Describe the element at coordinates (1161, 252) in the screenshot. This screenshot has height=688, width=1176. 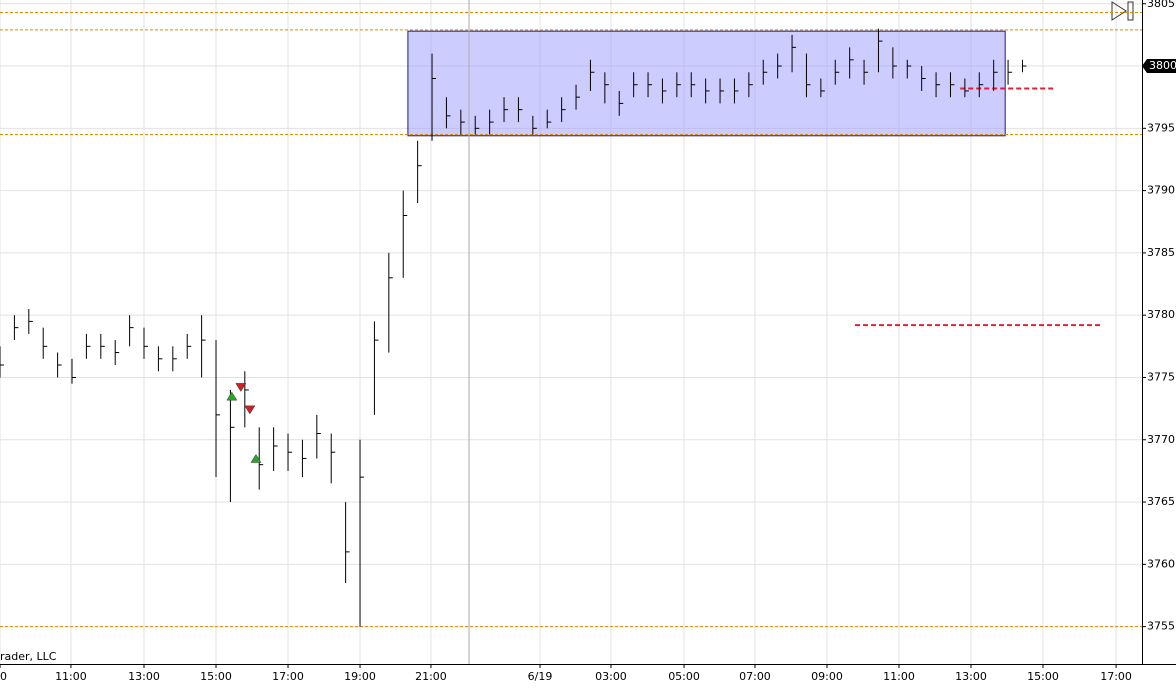
I see `y-tick-label: 3785.` at that location.